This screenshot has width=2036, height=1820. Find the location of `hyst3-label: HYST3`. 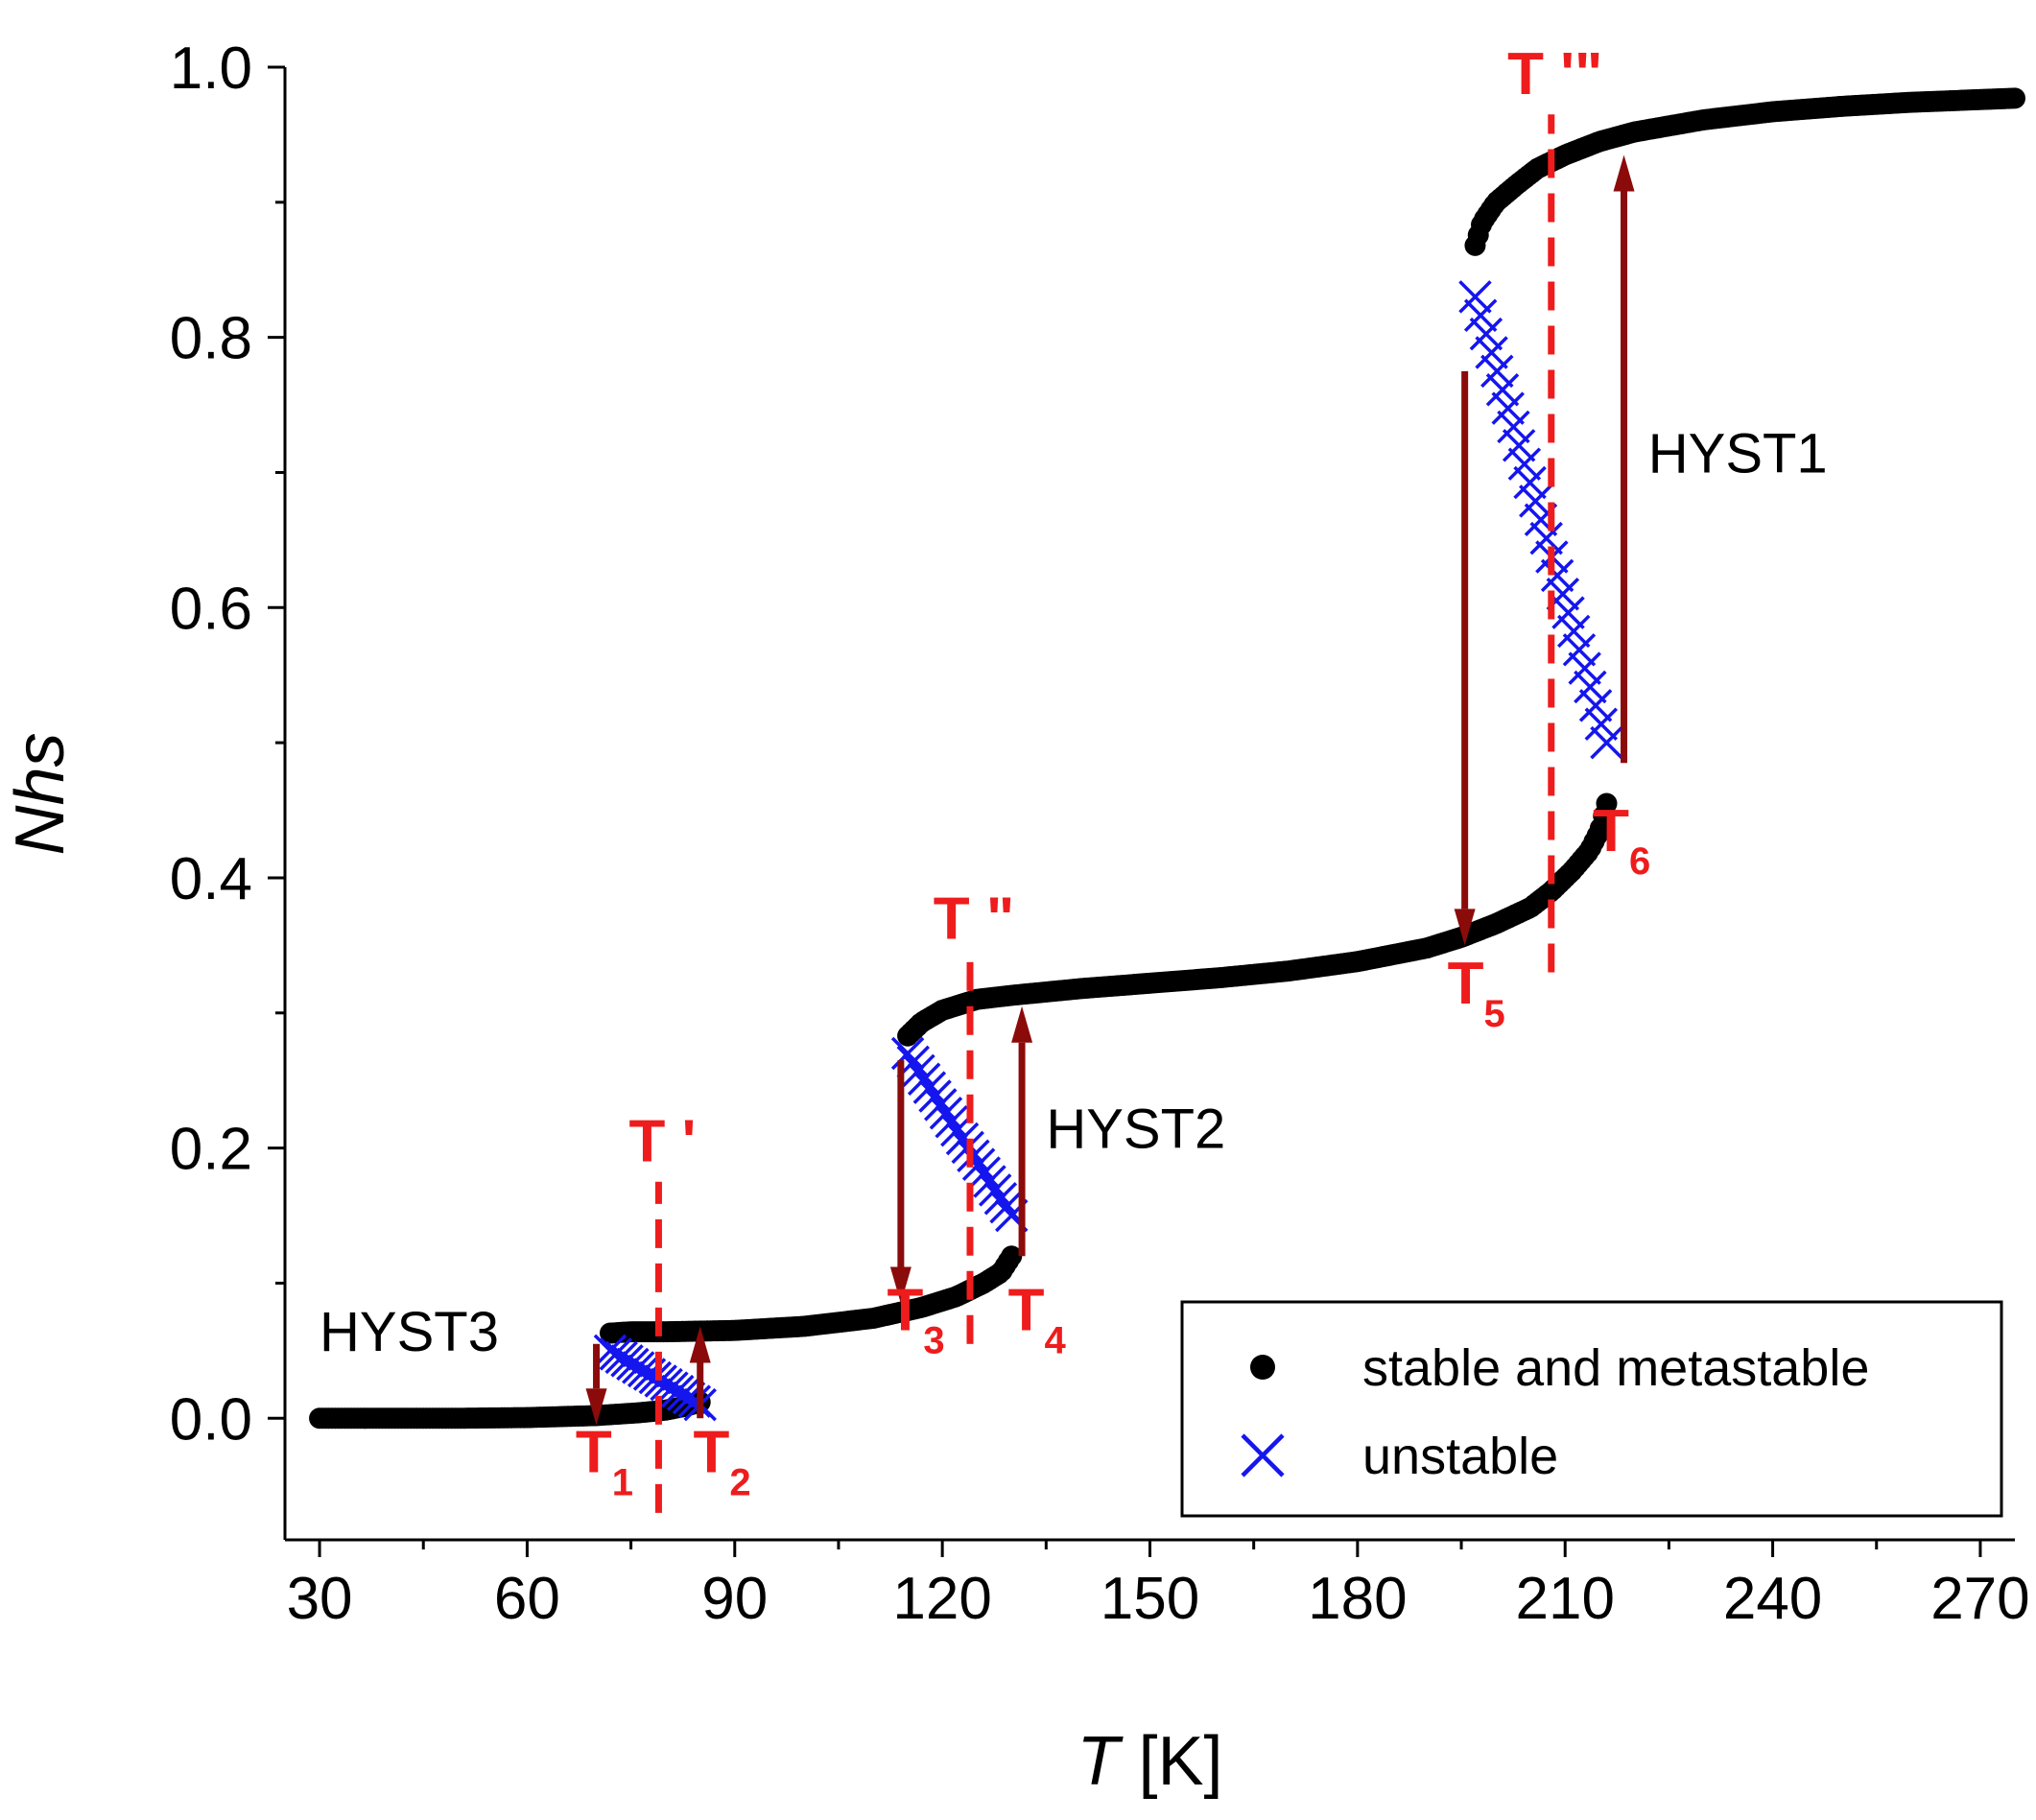

hyst3-label: HYST3 is located at coordinates (409, 1332).